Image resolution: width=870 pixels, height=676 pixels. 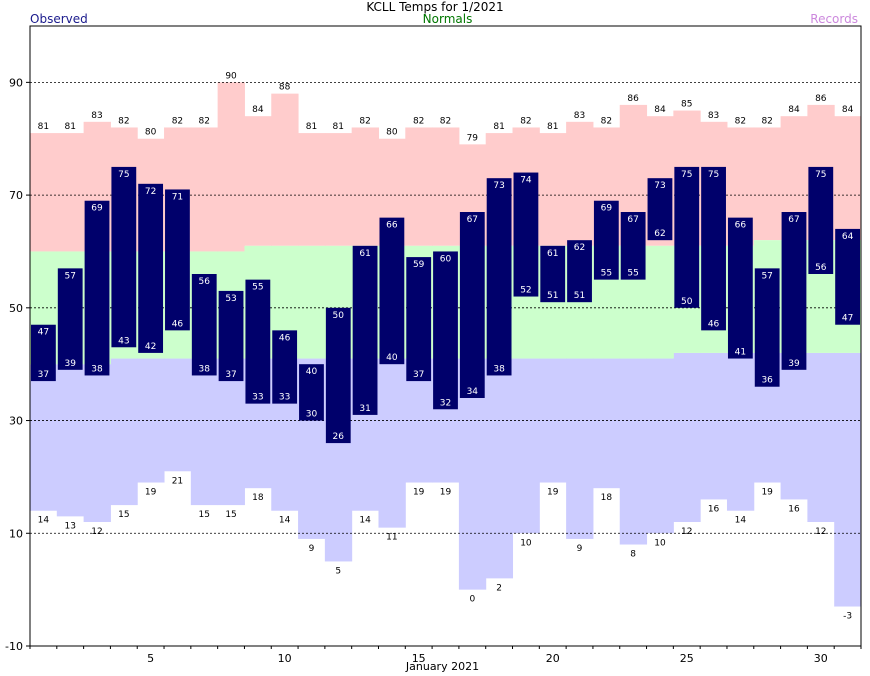 What do you see at coordinates (687, 658) in the screenshot?
I see `x-tick-label: 25` at bounding box center [687, 658].